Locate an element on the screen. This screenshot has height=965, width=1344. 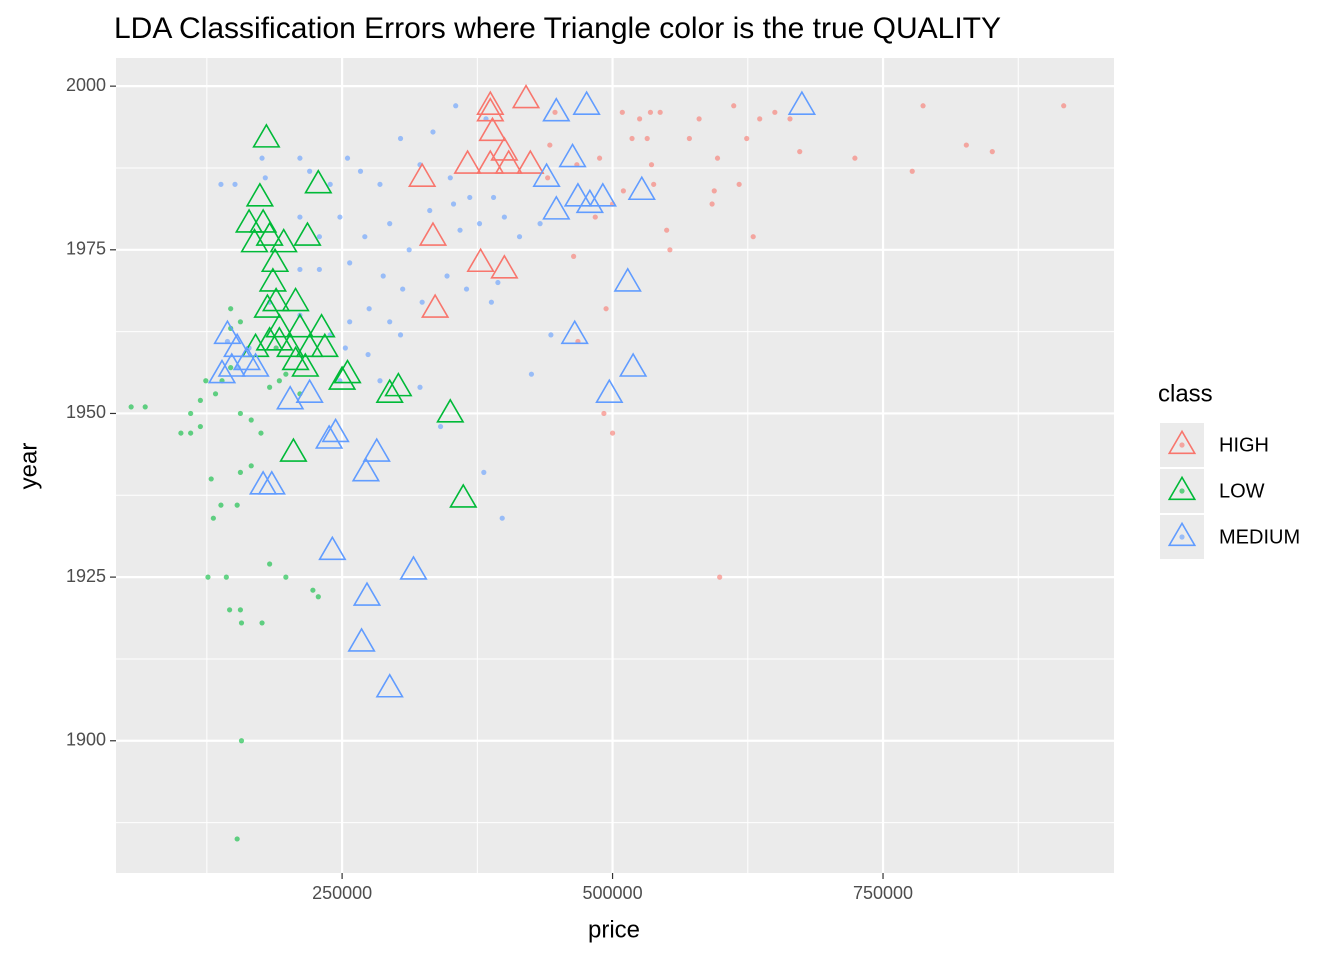
y-tick-label: 1925 is located at coordinates (86, 576).